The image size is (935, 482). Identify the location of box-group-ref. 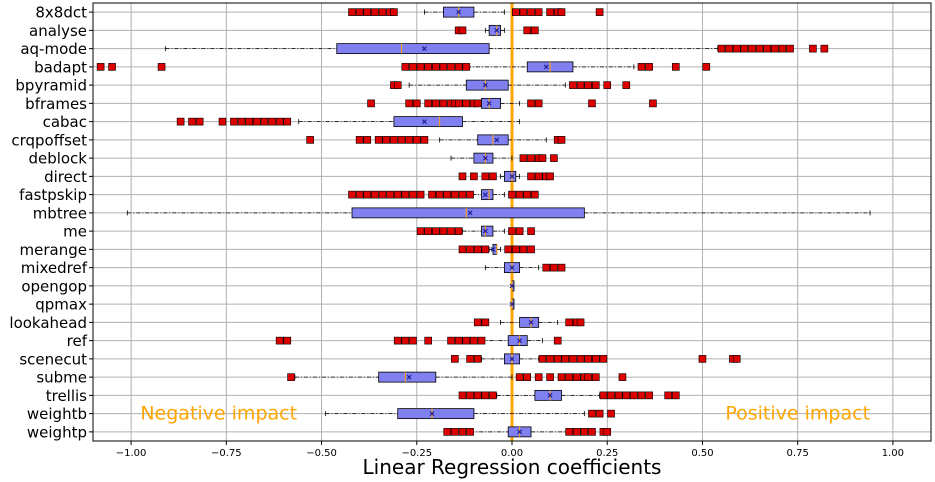
(418, 341).